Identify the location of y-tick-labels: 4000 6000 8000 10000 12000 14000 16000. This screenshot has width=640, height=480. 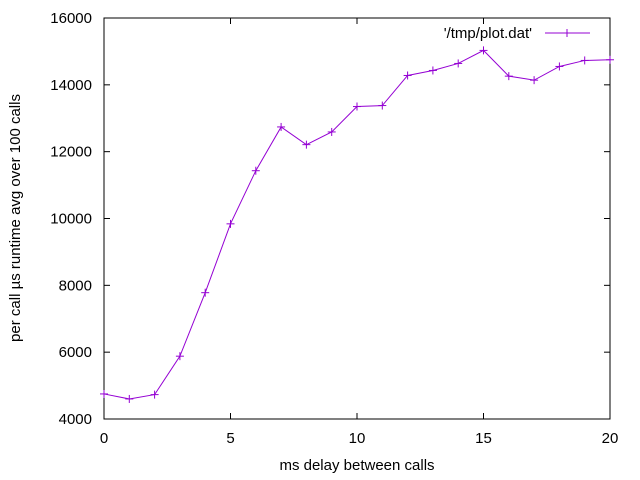
(71, 219).